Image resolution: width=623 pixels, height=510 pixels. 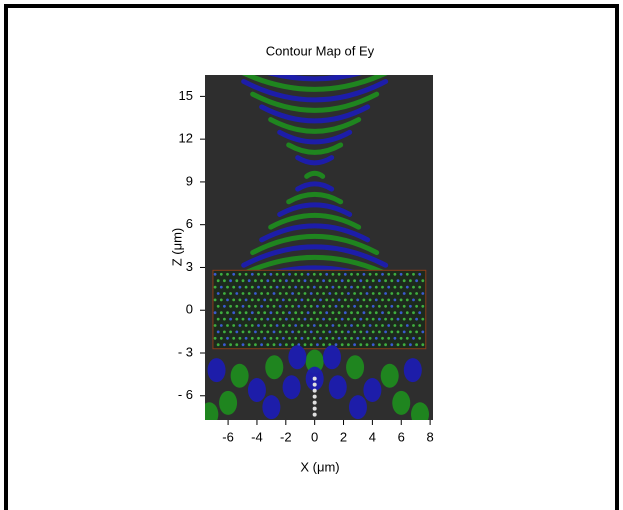 I want to click on y-tick-label: 15, so click(x=186, y=95).